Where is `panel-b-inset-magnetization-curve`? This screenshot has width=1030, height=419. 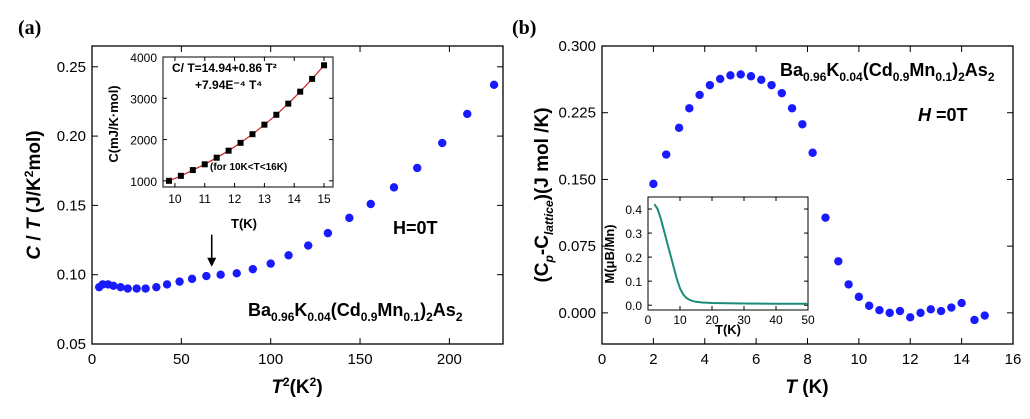 panel-b-inset-magnetization-curve is located at coordinates (730, 254).